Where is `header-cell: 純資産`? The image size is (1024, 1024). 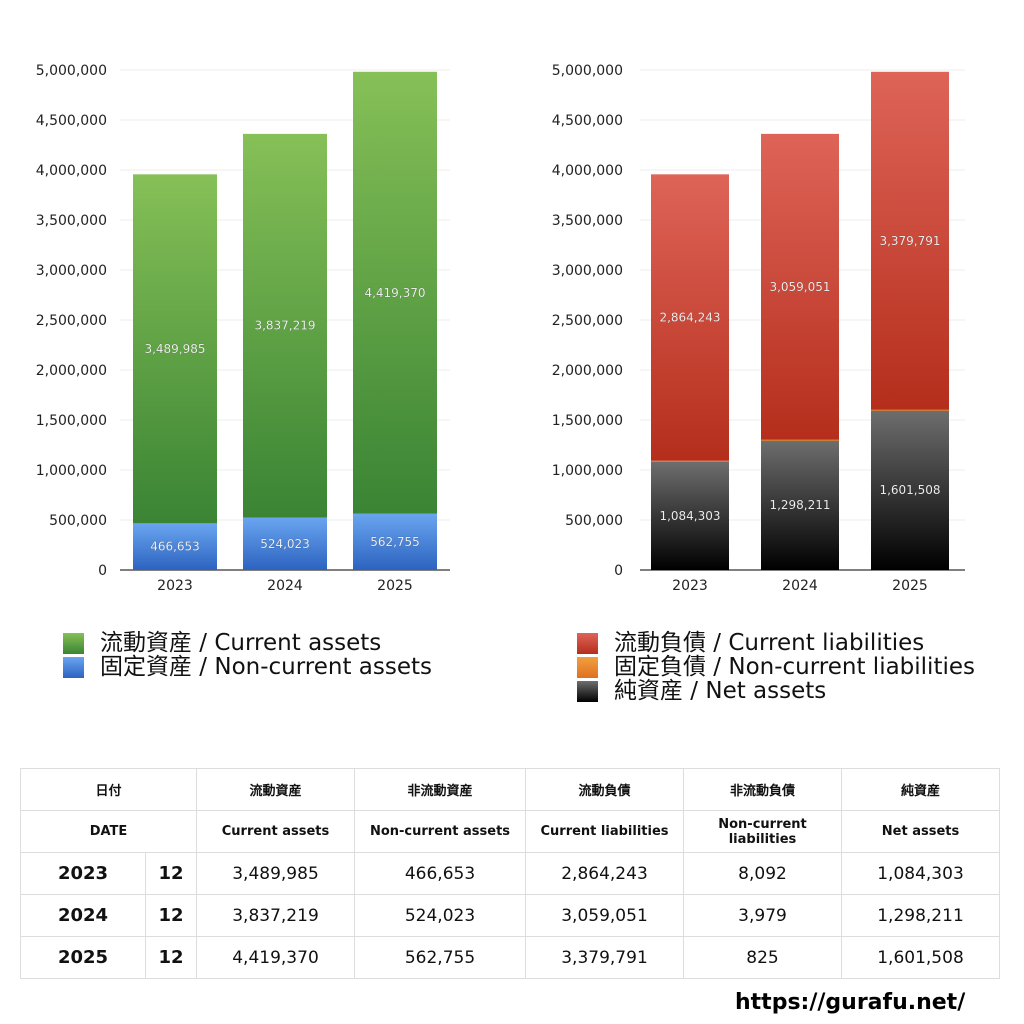
header-cell: 純資産 is located at coordinates (920, 789).